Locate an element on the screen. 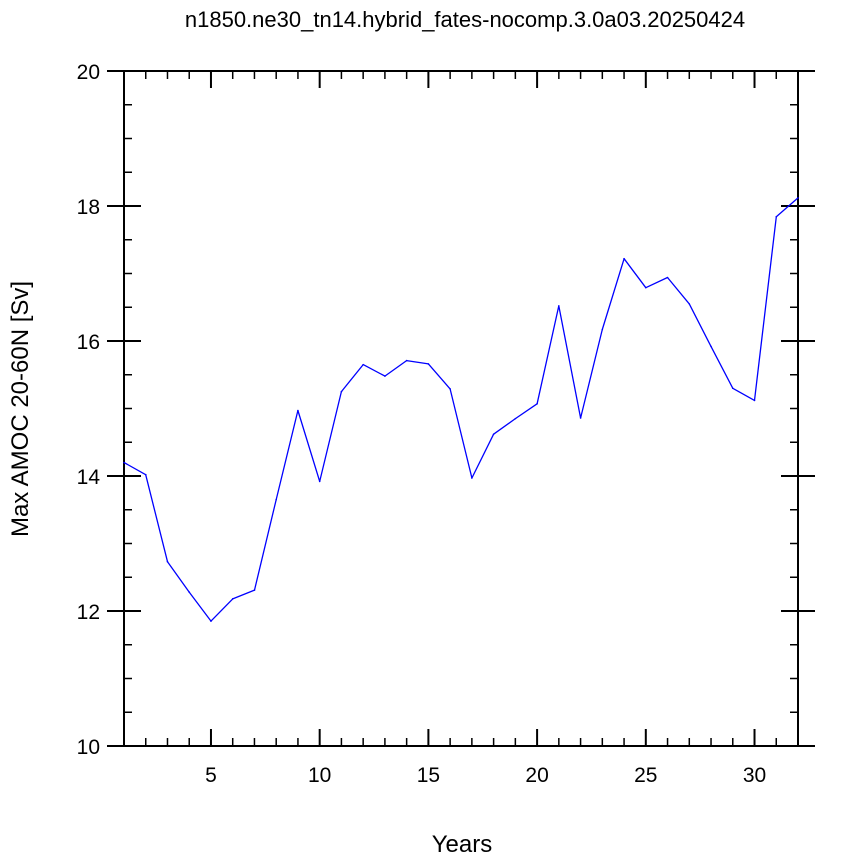  x-tick-label: 15 is located at coordinates (428, 775).